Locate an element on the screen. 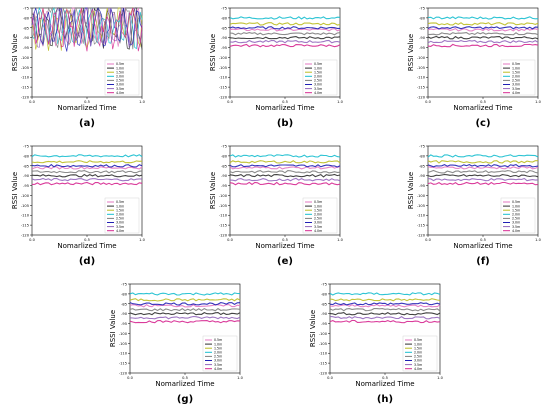 The height and width of the screenshot is (409, 550). series-line-0.5m is located at coordinates (285, 167).